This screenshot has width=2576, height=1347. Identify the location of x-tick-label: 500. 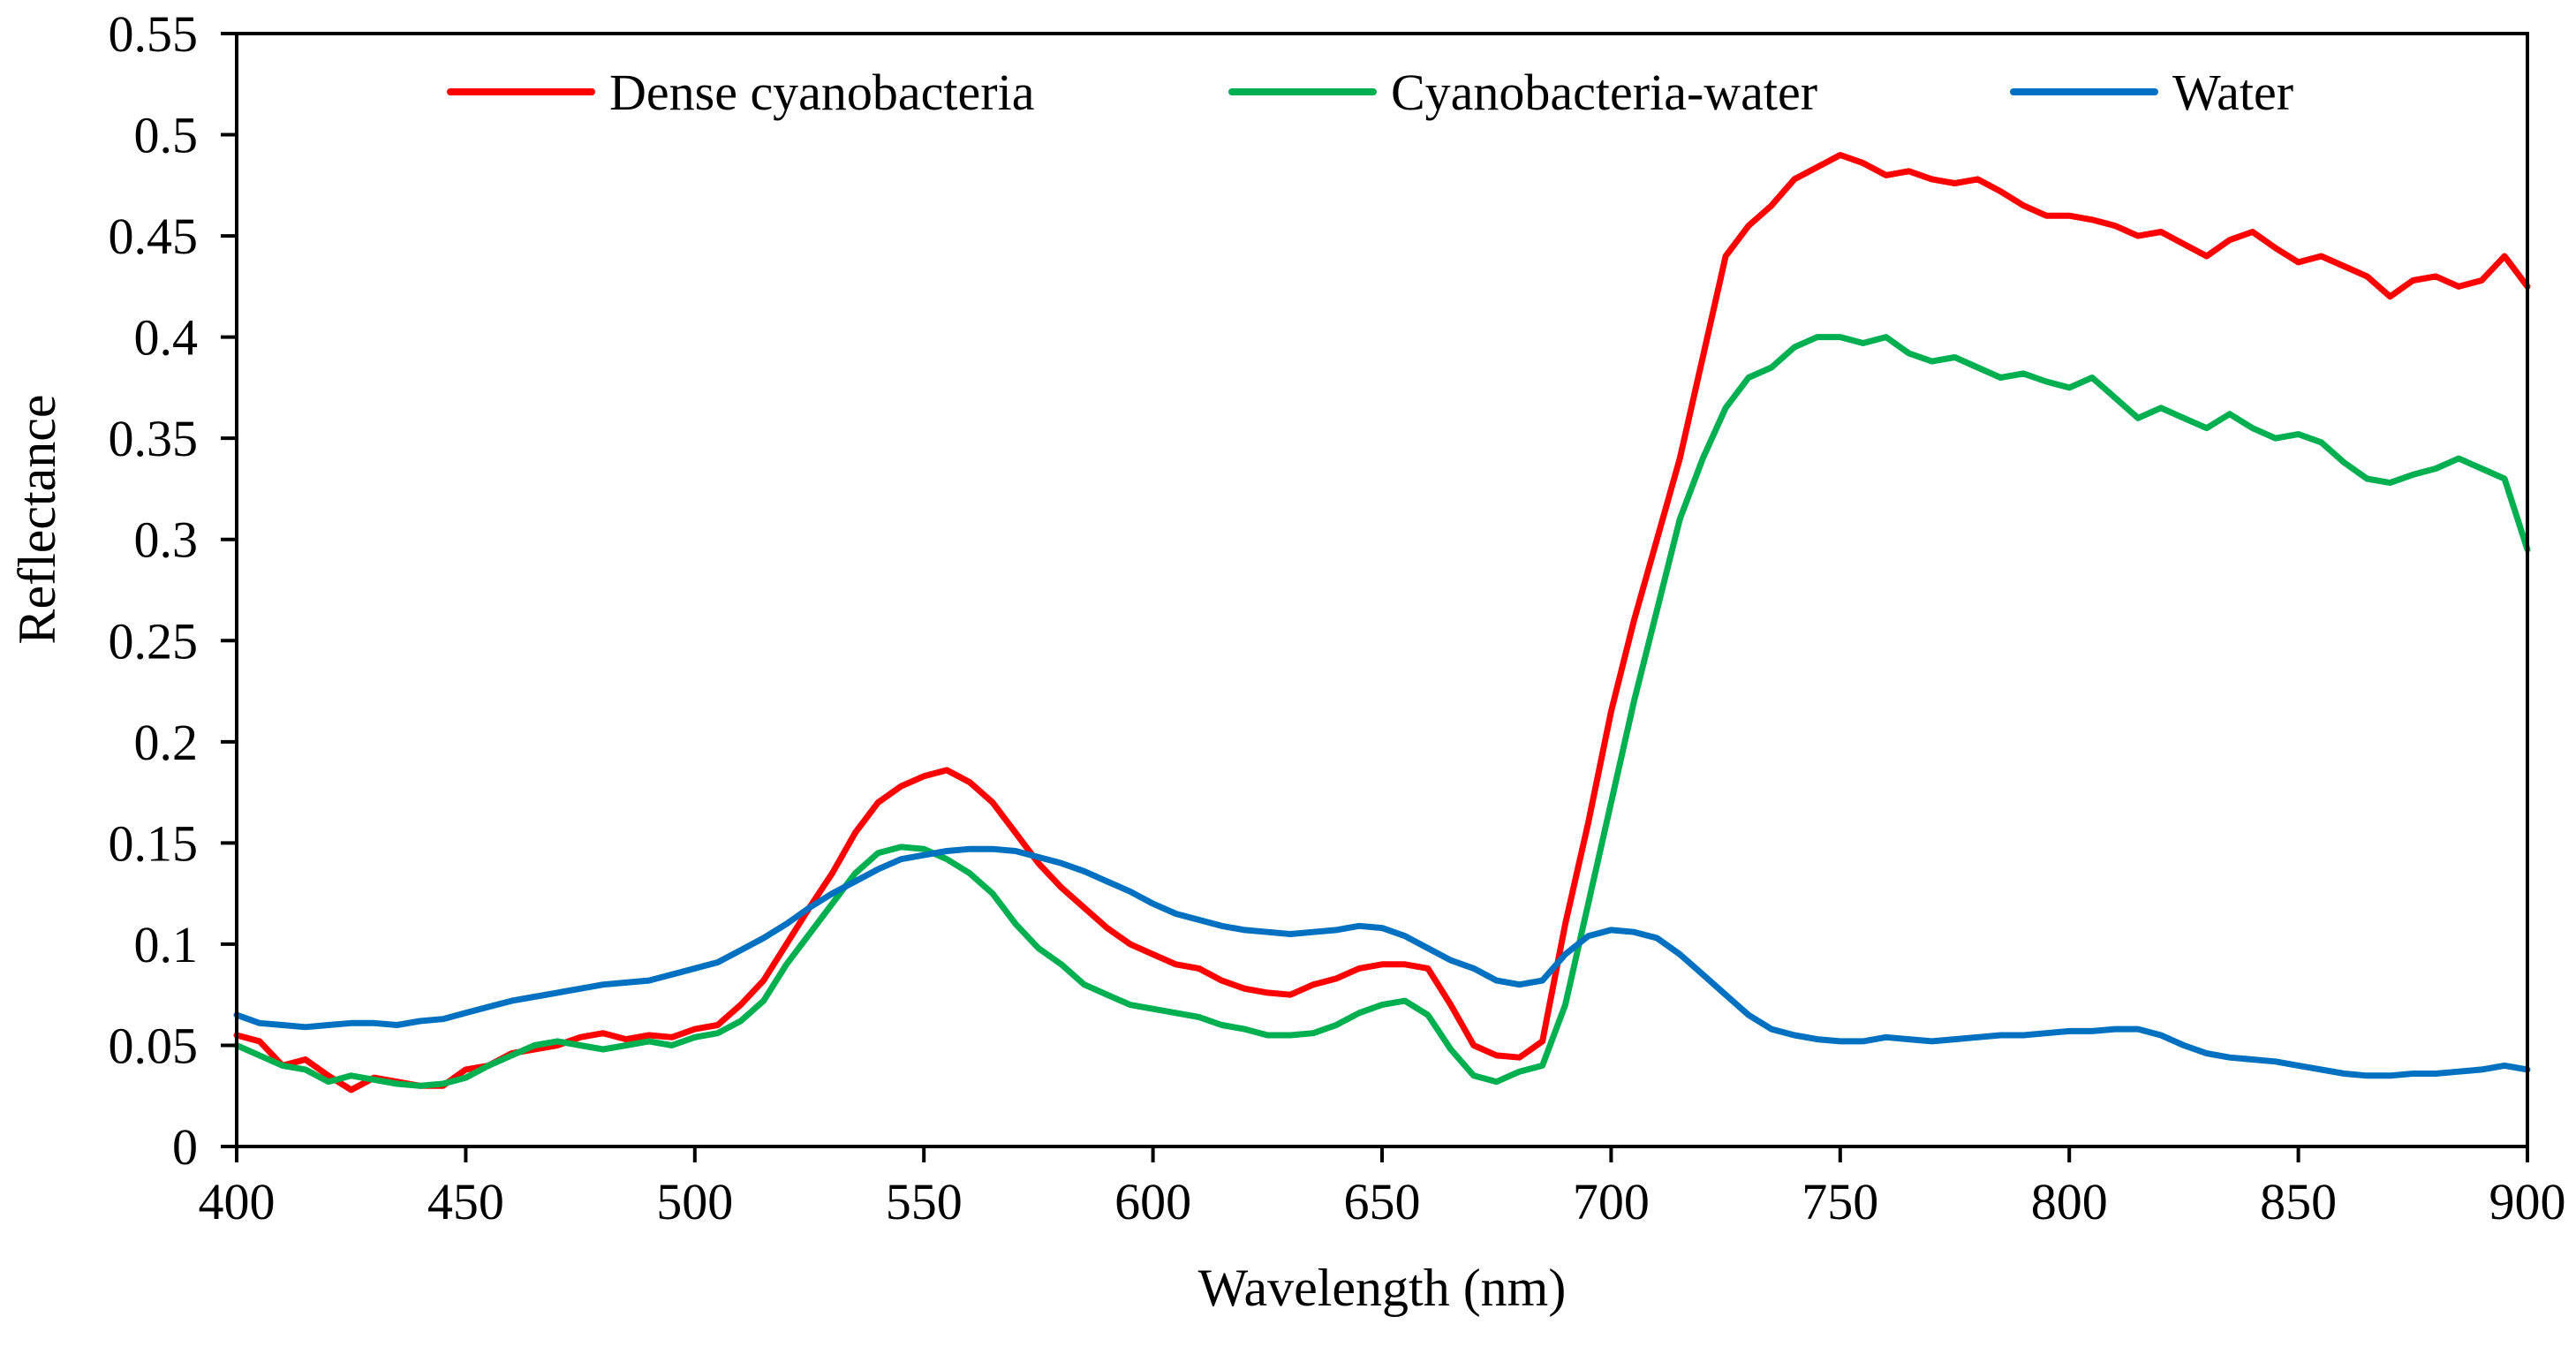
(694, 1201).